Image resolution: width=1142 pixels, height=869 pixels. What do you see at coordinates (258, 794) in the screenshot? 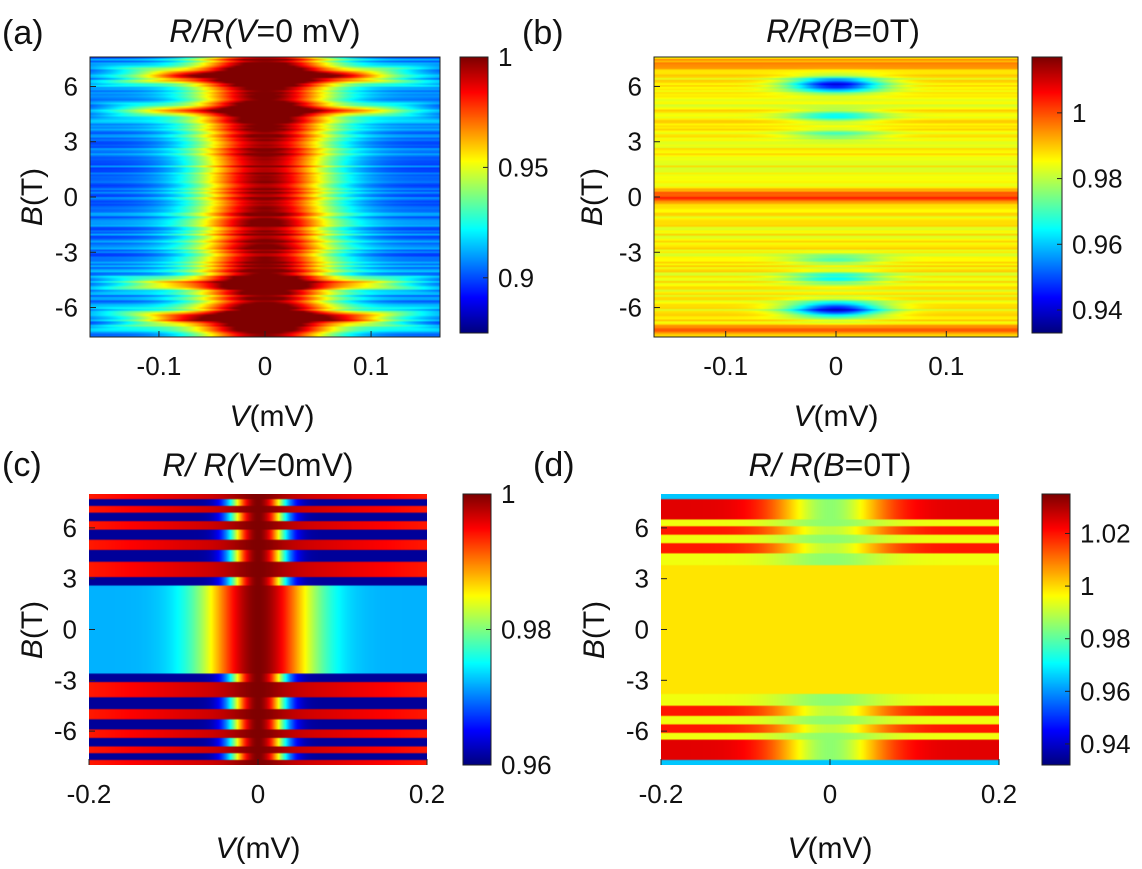
I see `x-tick-label-c: 0` at bounding box center [258, 794].